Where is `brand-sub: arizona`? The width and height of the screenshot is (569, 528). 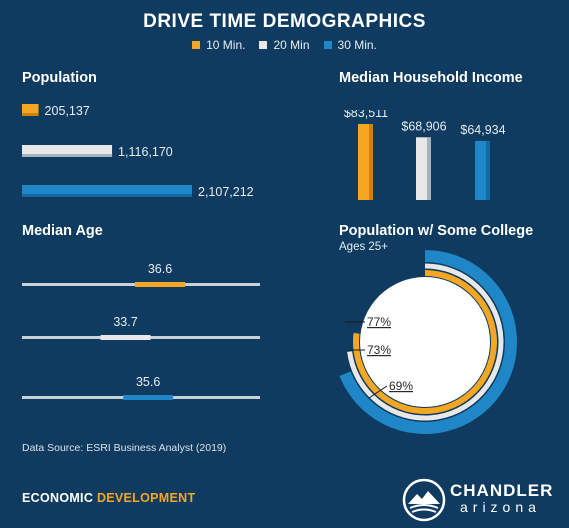
brand-sub: arizona is located at coordinates (500, 507).